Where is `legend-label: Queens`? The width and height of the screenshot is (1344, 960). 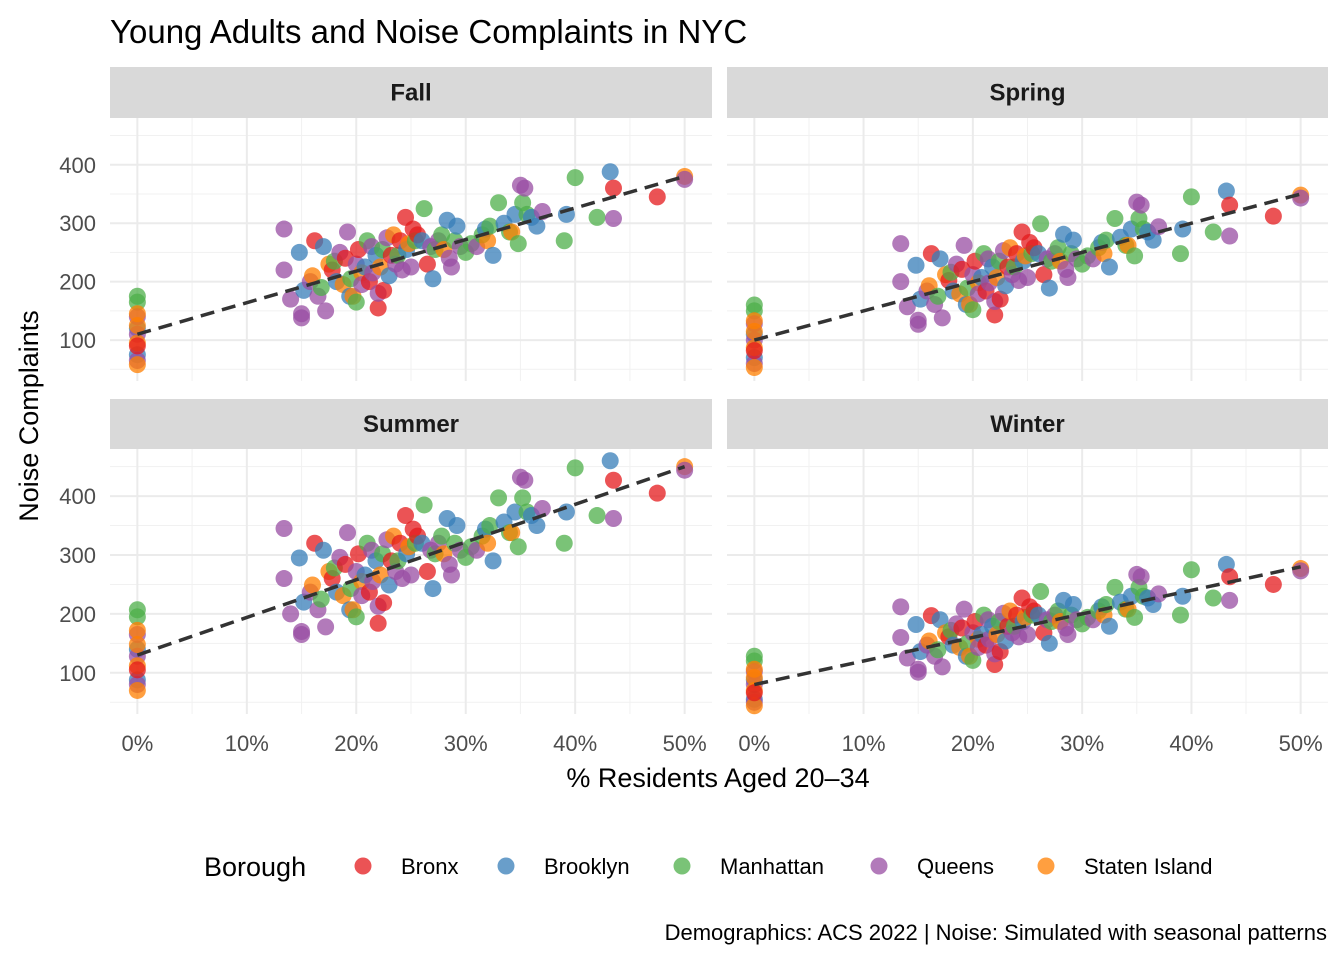
legend-label: Queens is located at coordinates (955, 866).